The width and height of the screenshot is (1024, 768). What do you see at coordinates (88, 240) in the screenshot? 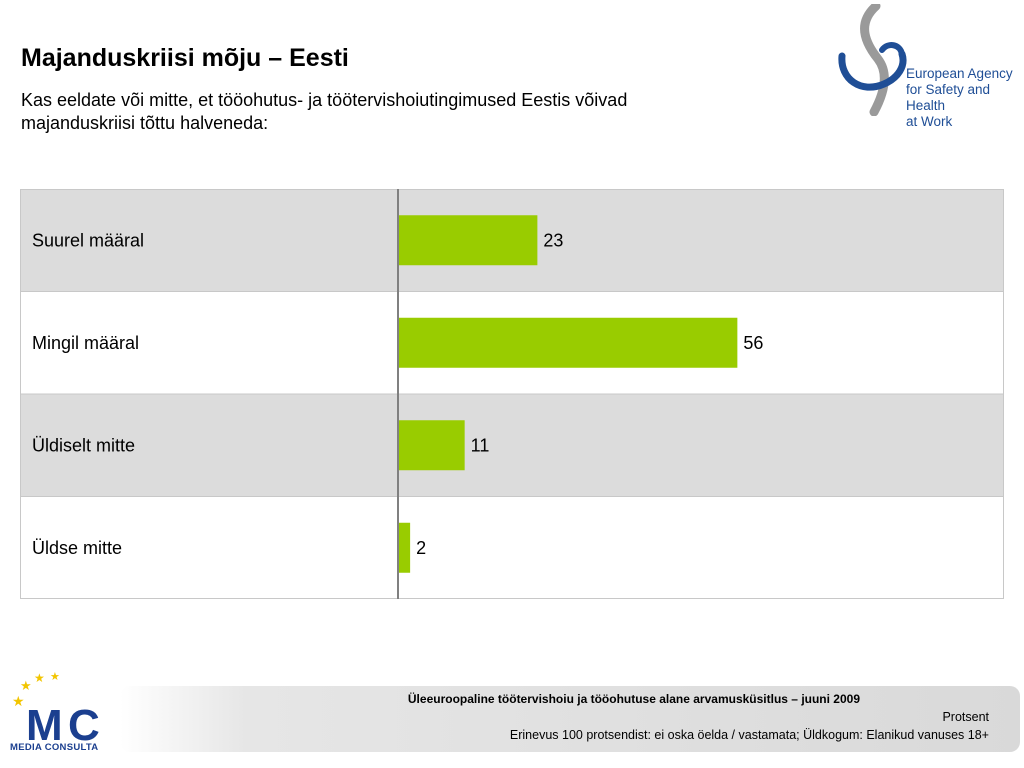
I see `category-label: Suurel määral` at bounding box center [88, 240].